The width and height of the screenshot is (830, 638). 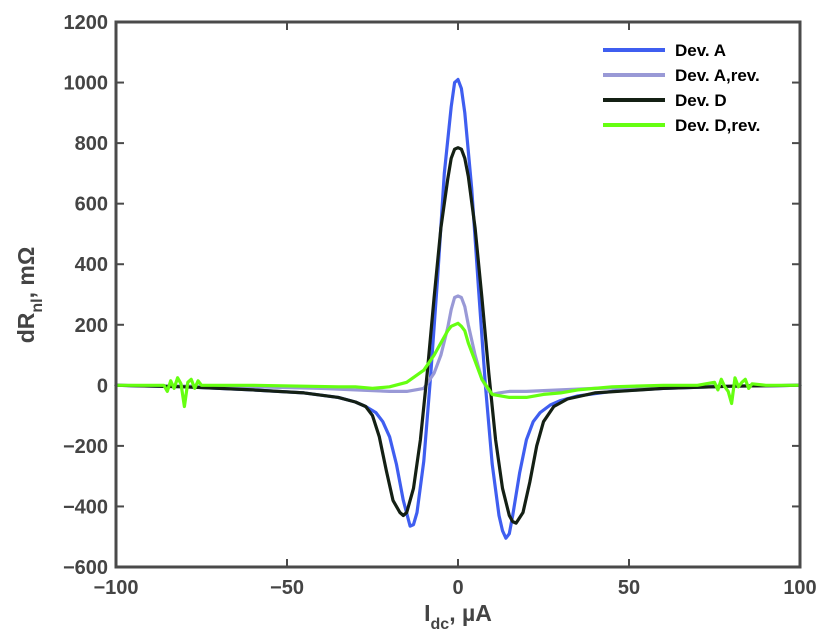 I want to click on y-tick-label: −600, so click(x=85, y=568).